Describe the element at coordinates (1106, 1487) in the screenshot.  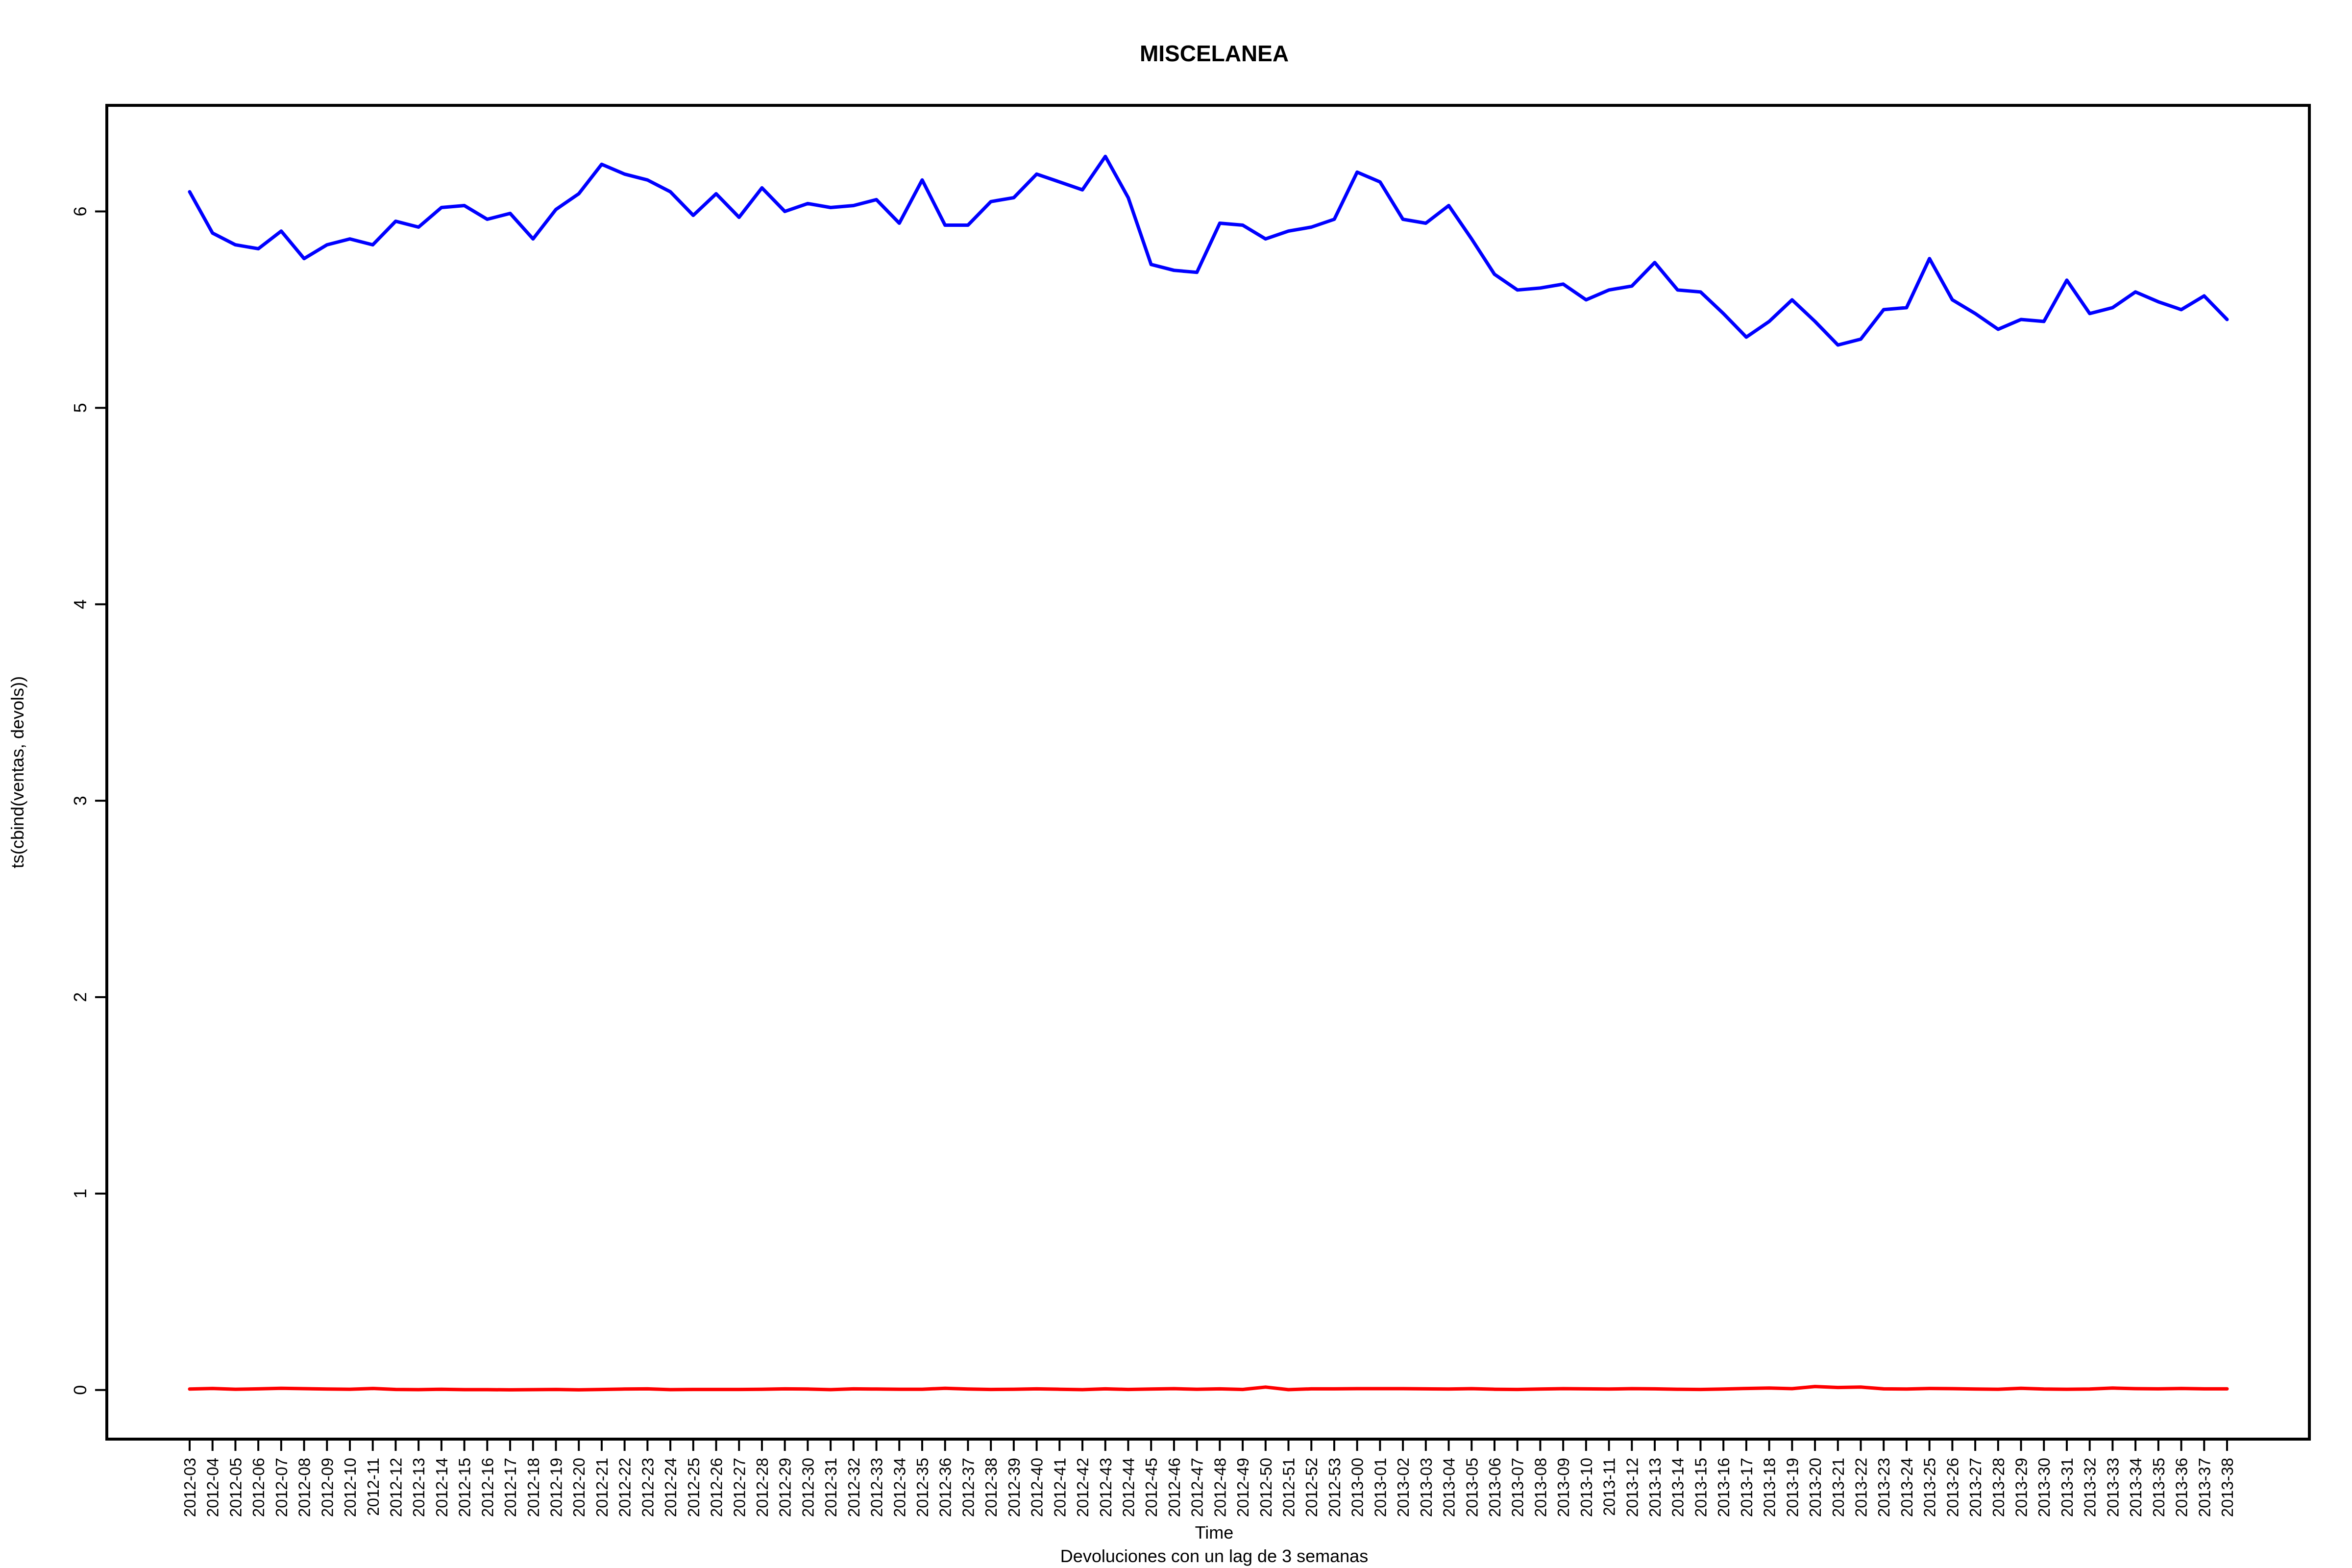
I see `x-tick-label: 2012-43` at that location.